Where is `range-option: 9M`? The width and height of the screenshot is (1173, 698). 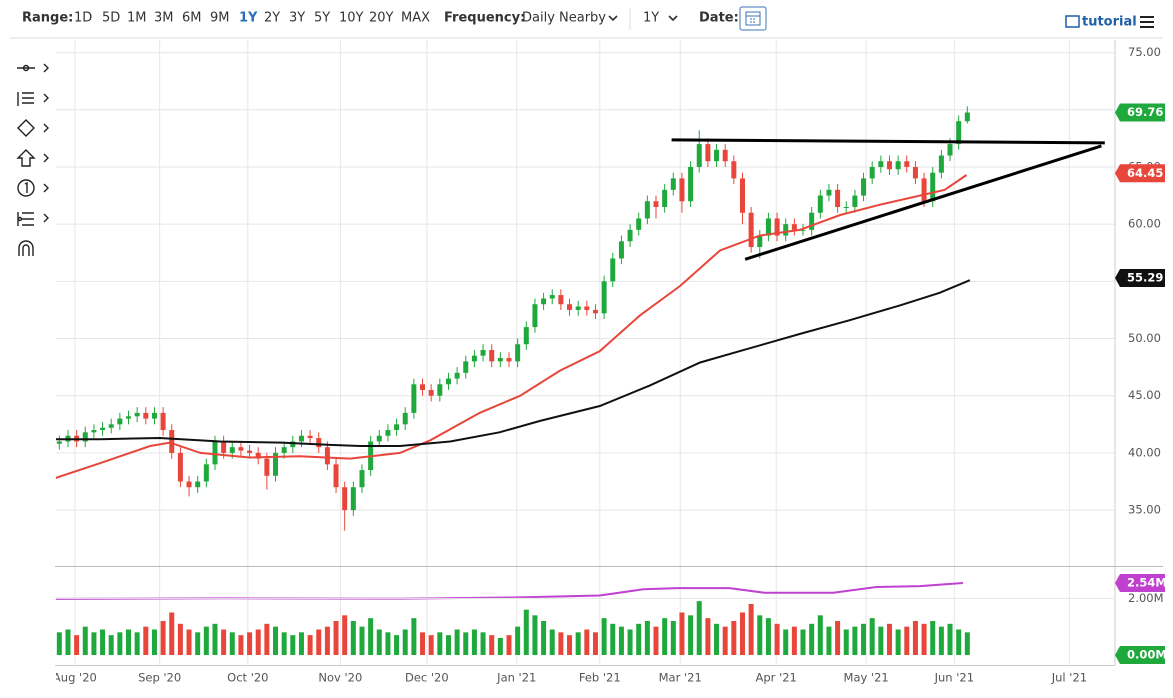 range-option: 9M is located at coordinates (220, 18).